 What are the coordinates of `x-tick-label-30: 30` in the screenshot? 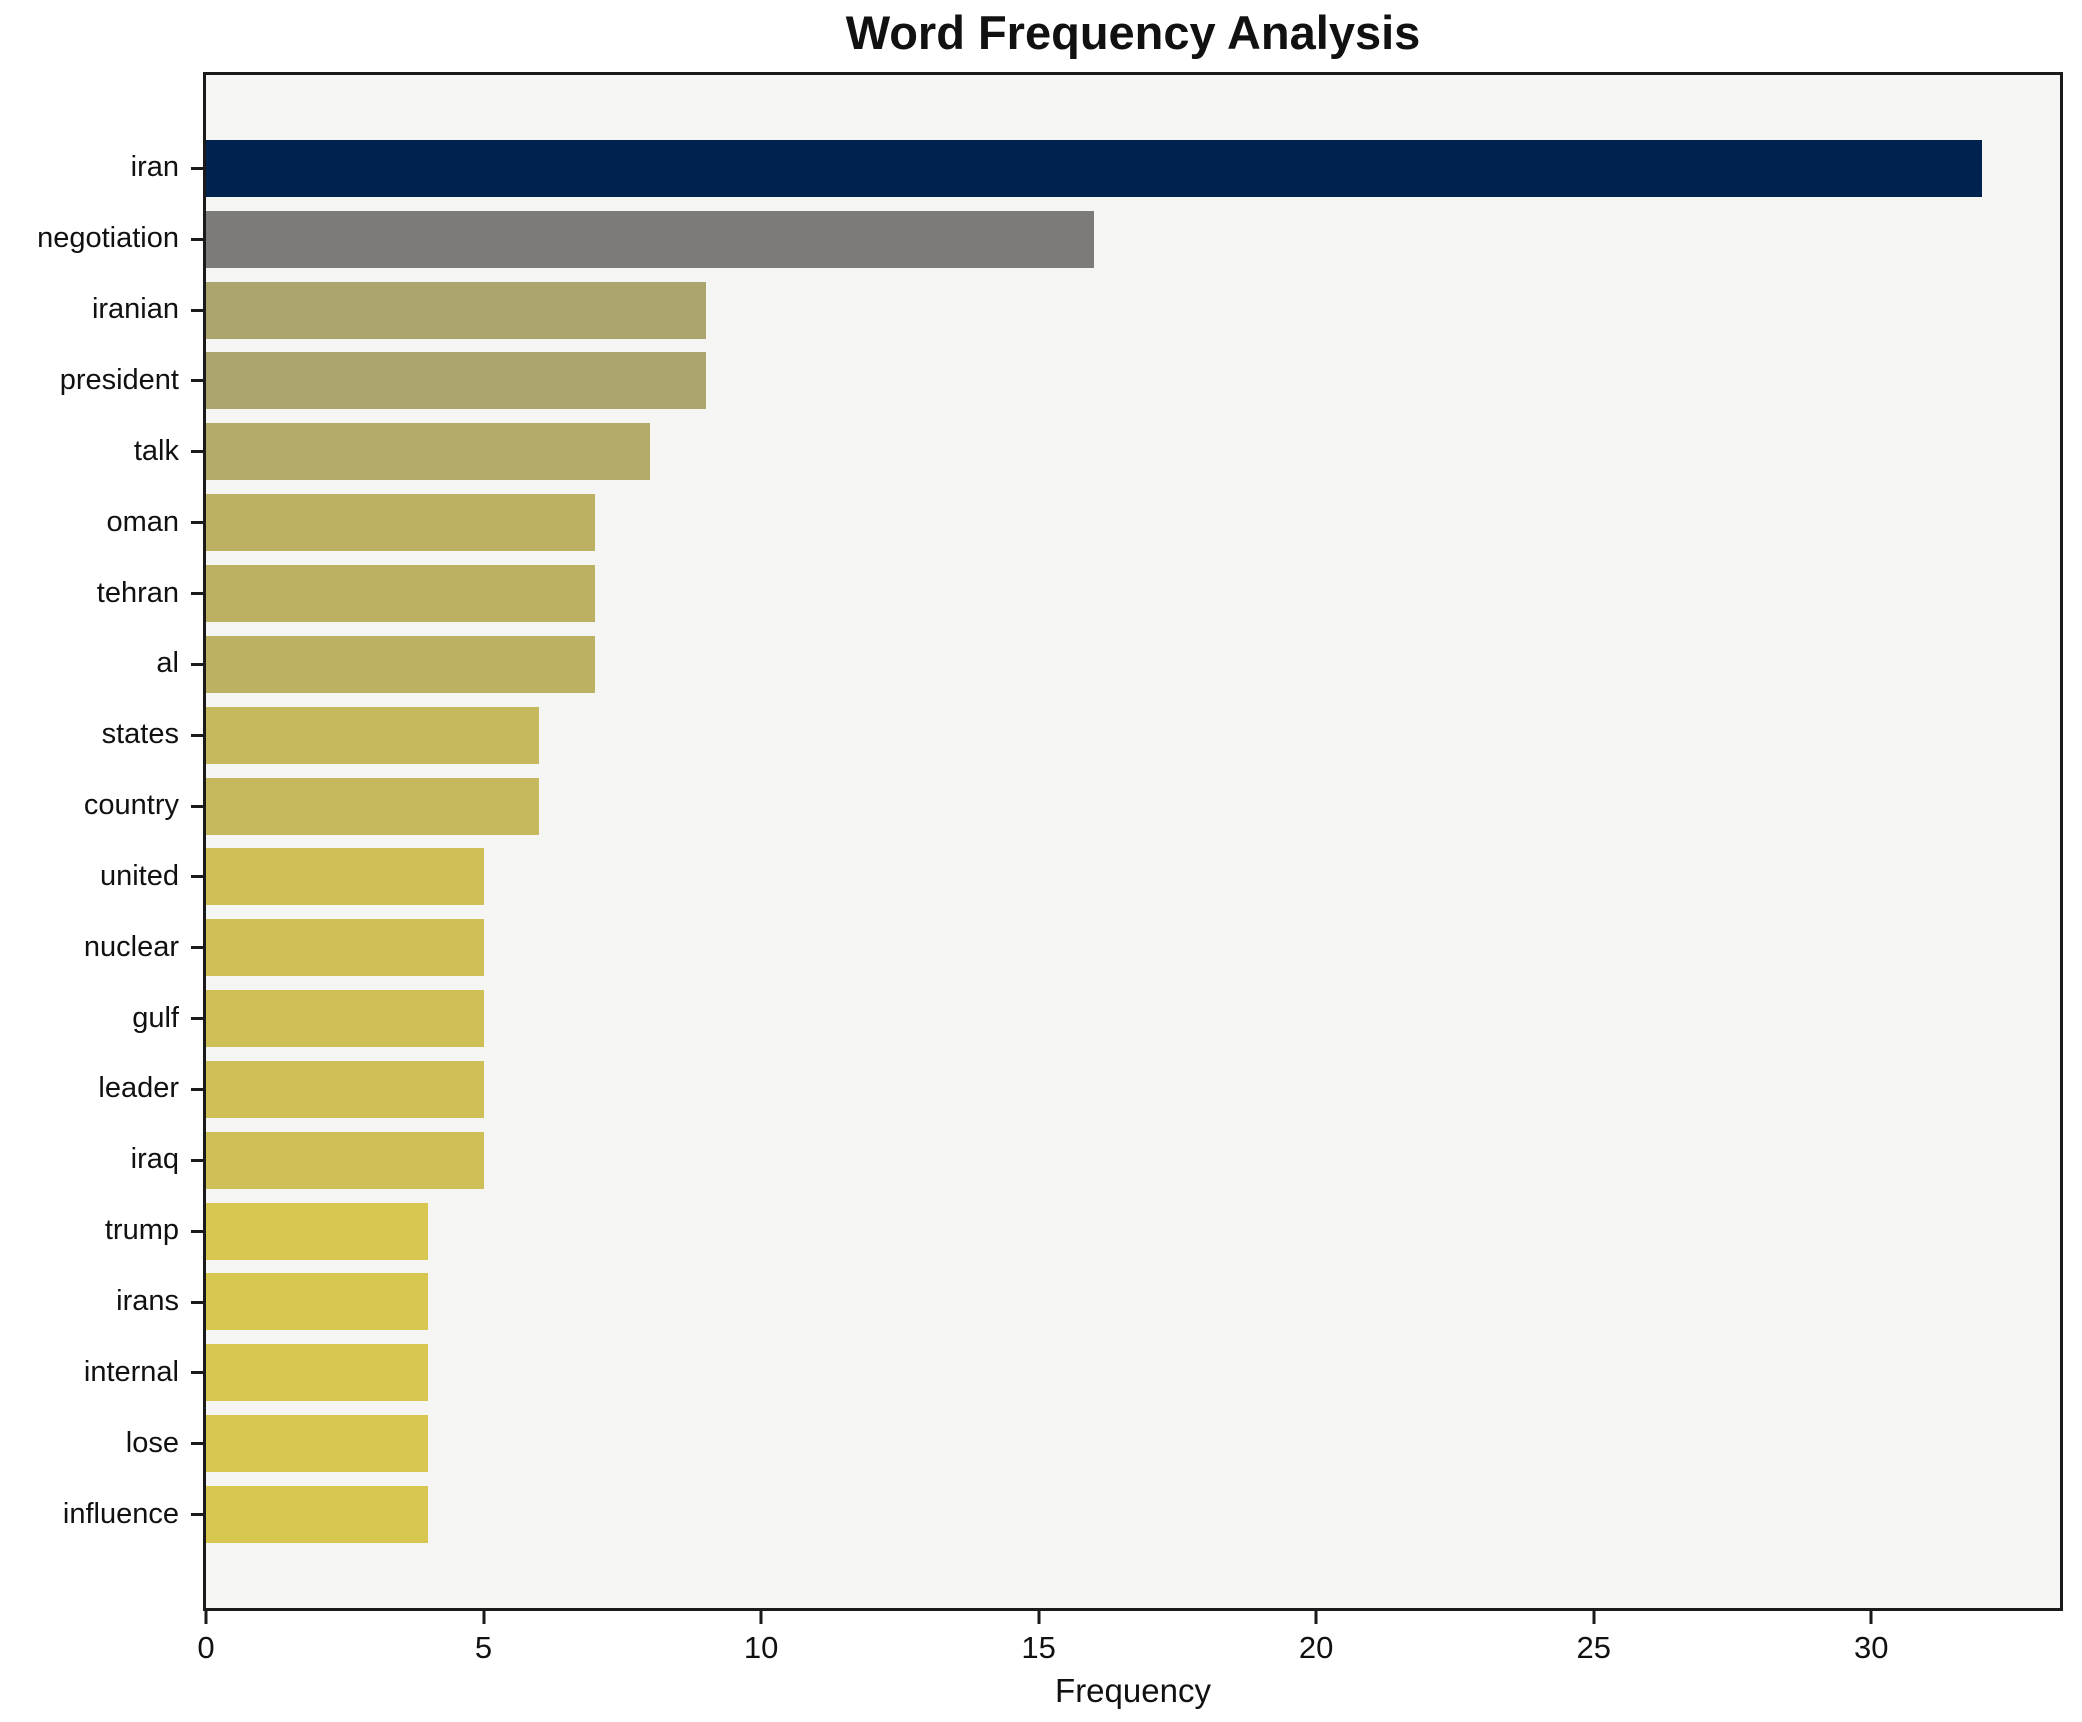 It's located at (1871, 1647).